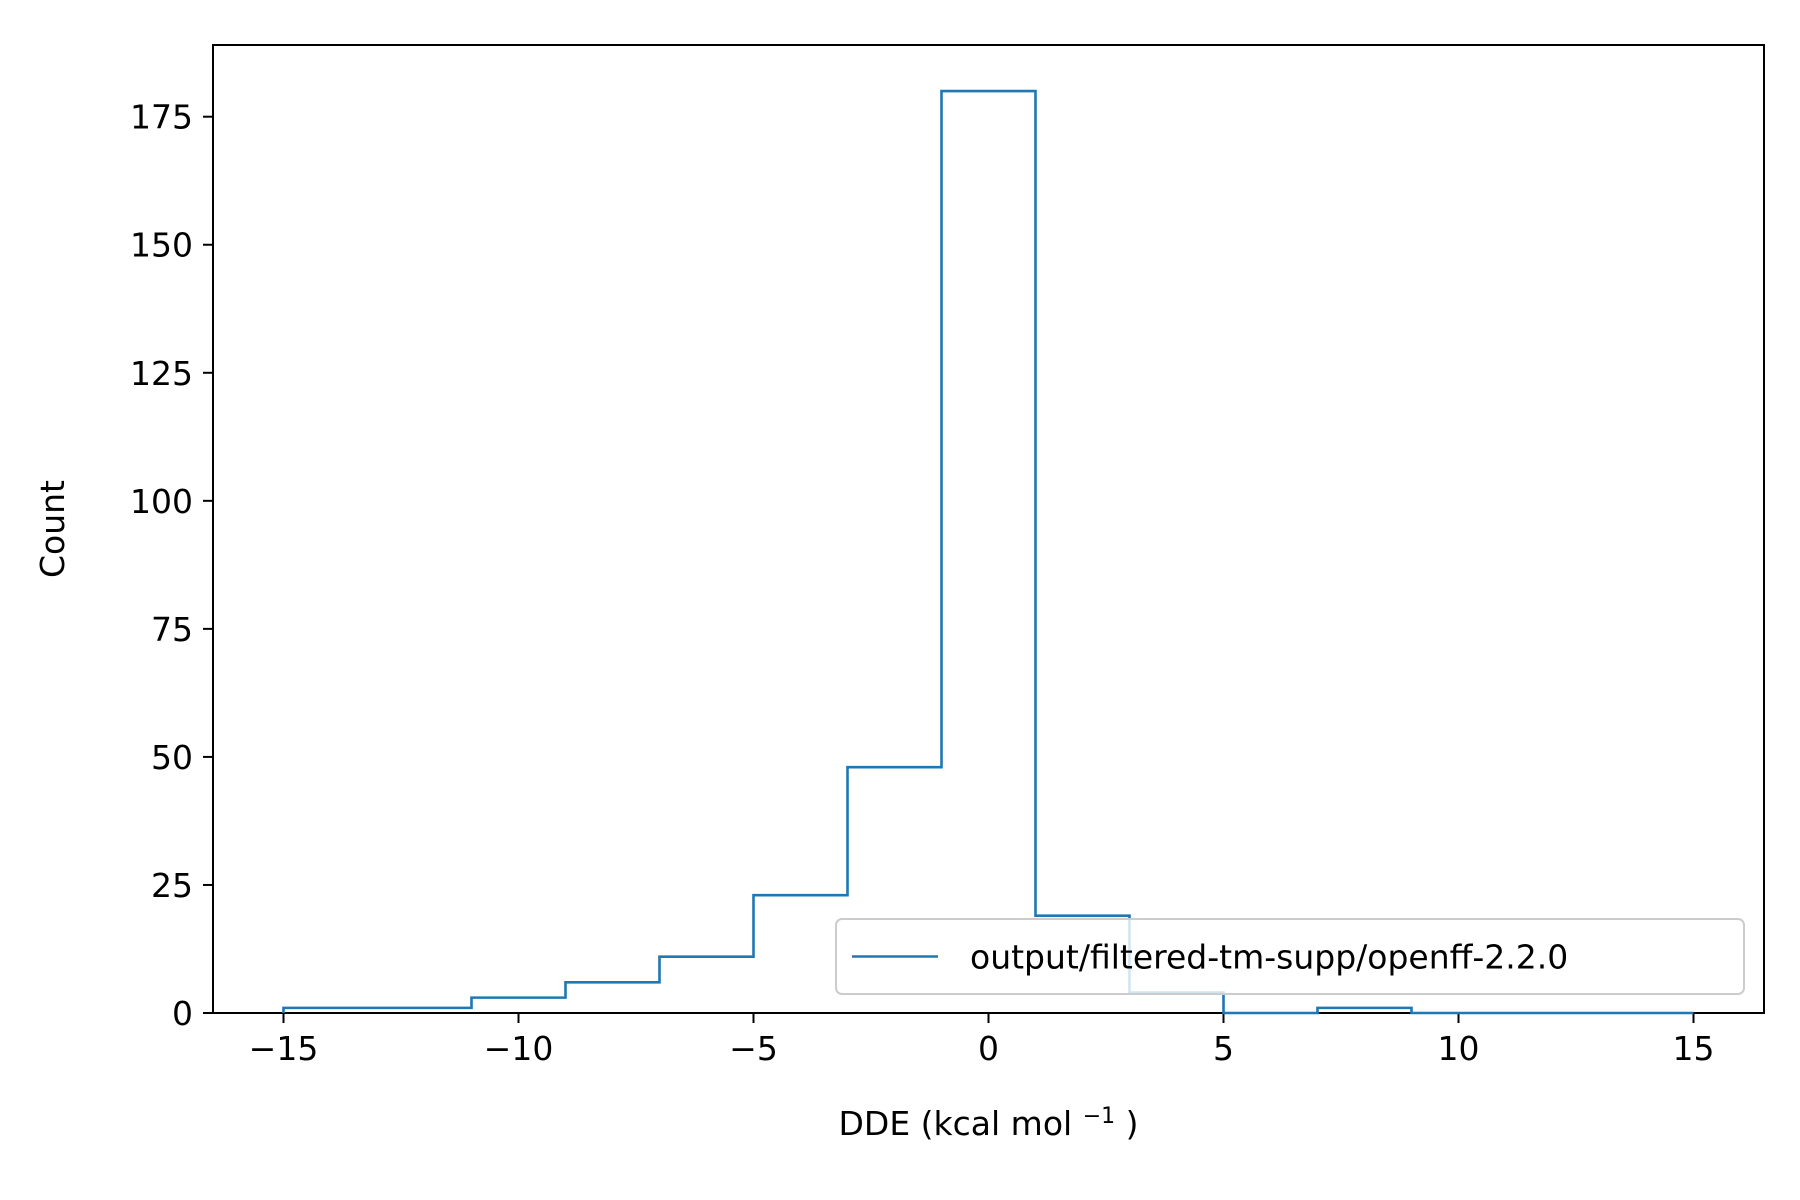 This screenshot has width=1800, height=1200. What do you see at coordinates (161, 373) in the screenshot?
I see `y-tick-label: 125` at bounding box center [161, 373].